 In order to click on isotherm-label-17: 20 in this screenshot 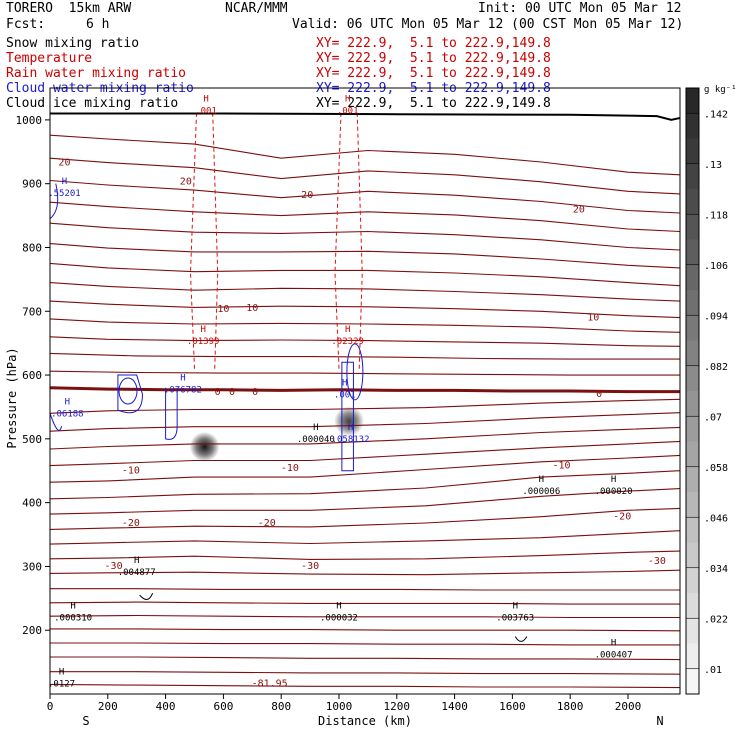, I will do `click(186, 181)`.